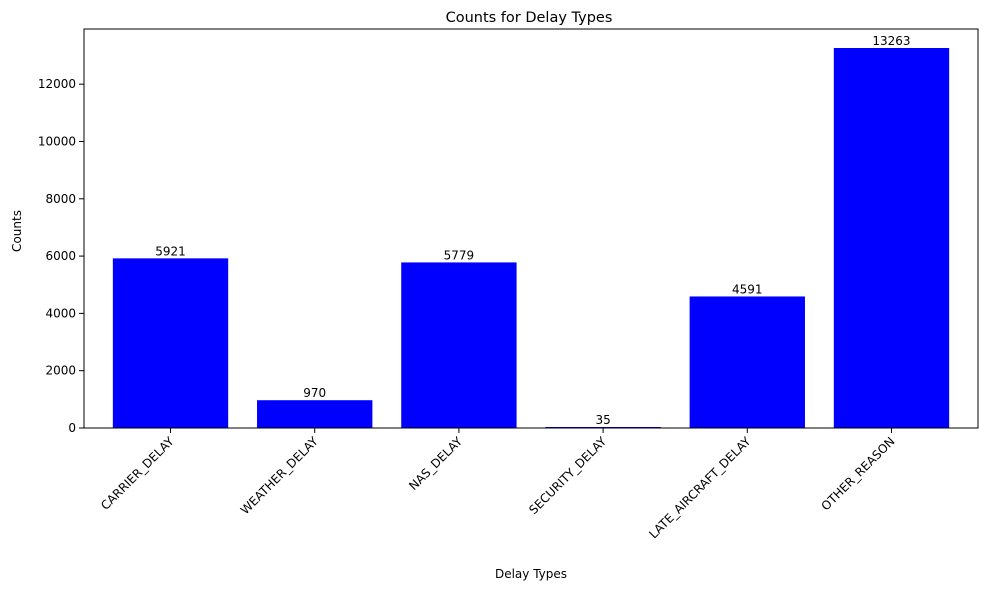 The width and height of the screenshot is (989, 590). I want to click on y-axis-label: Counts, so click(17, 231).